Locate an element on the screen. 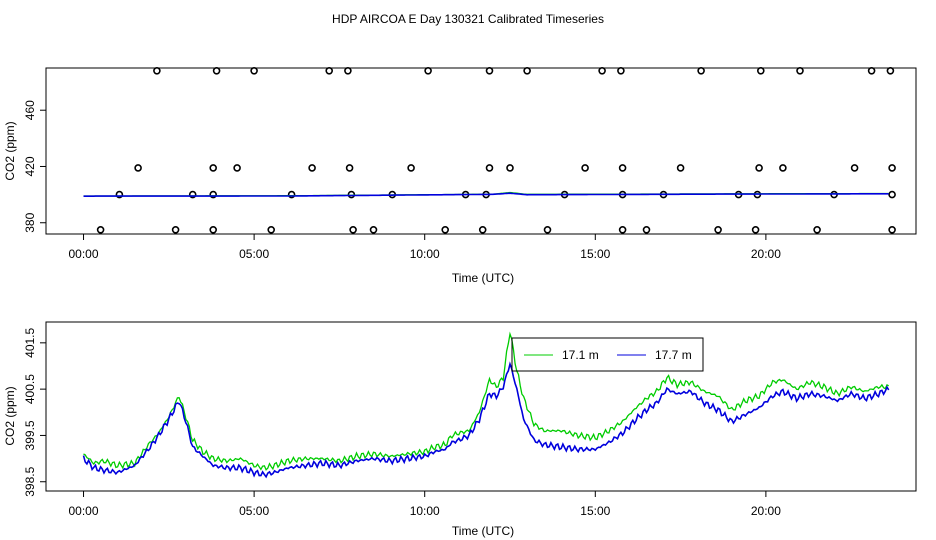 This screenshot has height=540, width=936. bottom-y-tick-label: 401.5 is located at coordinates (30, 342).